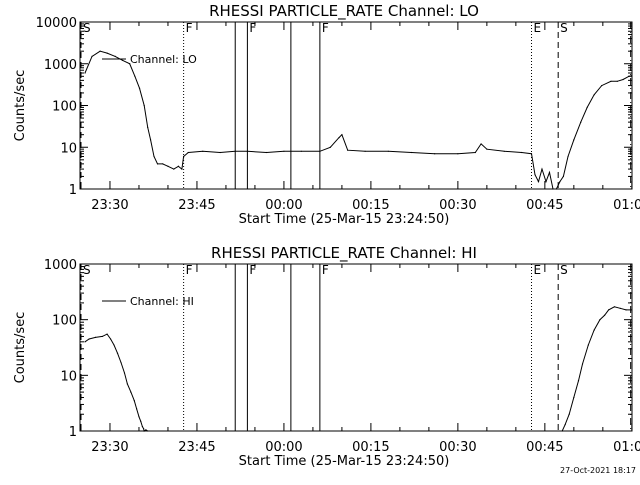  I want to click on panel-2-x-tick-label: 01:00, so click(626, 447).